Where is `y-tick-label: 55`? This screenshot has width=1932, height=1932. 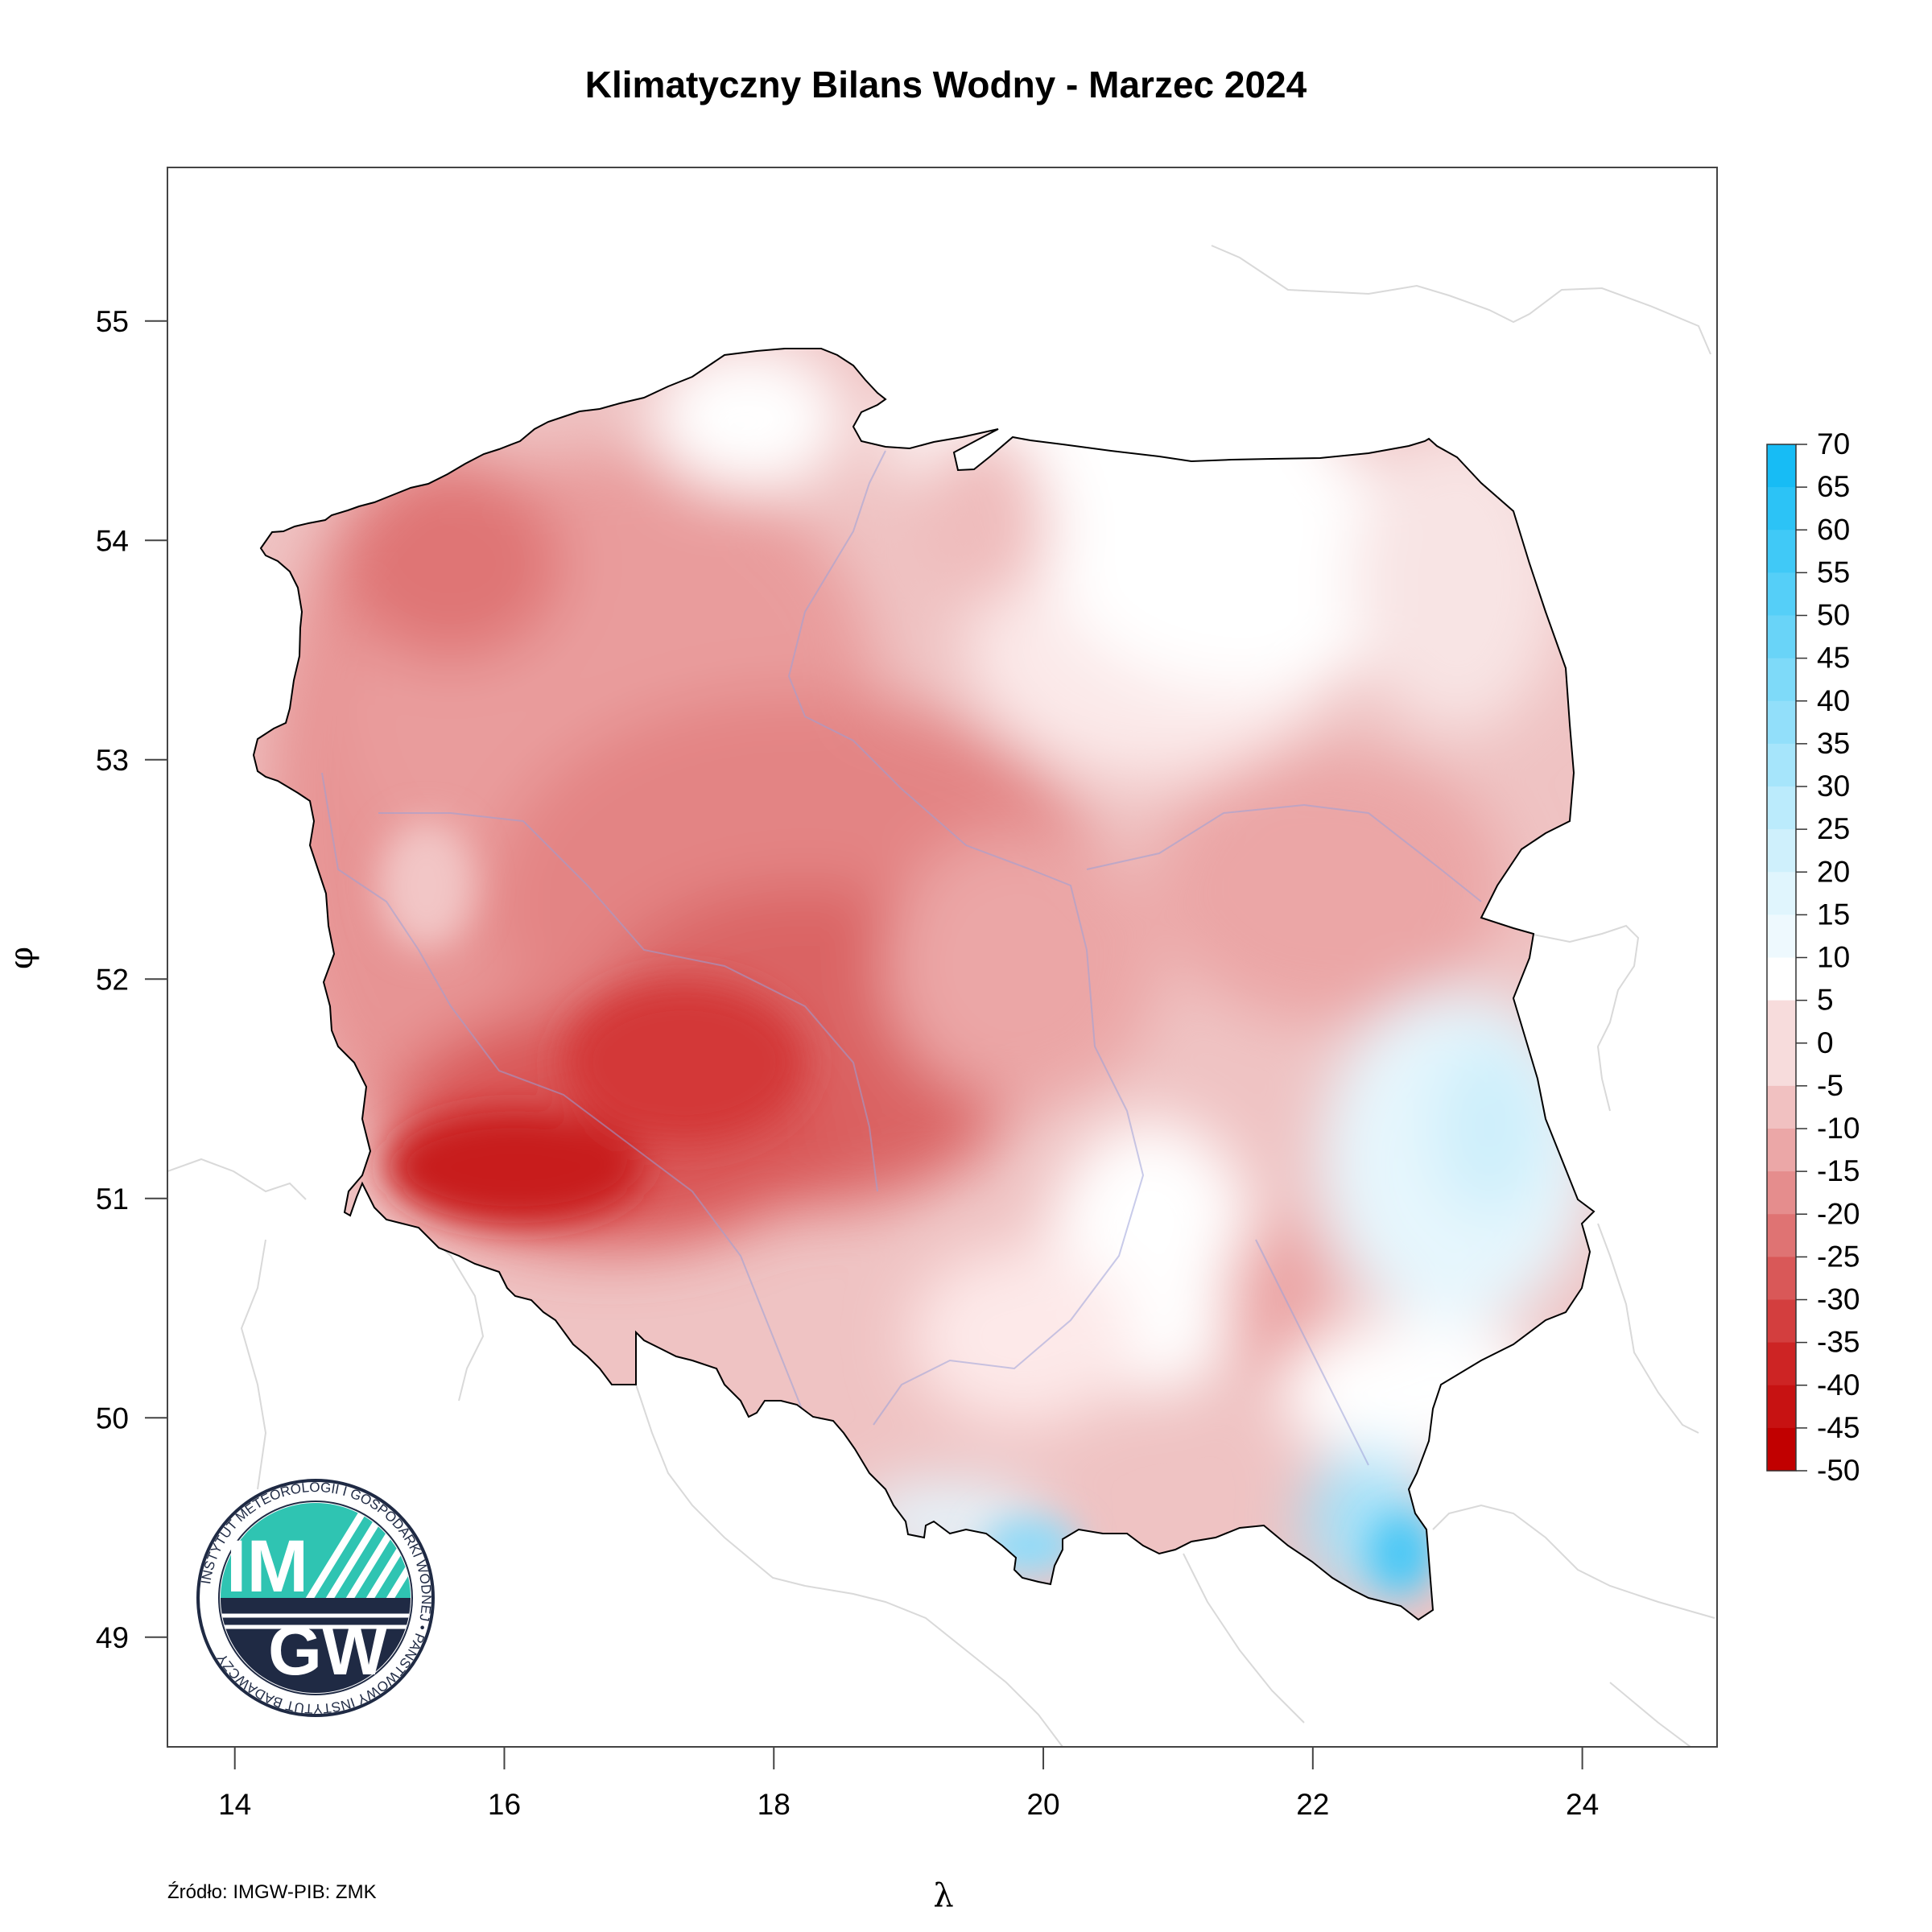
y-tick-label: 55 is located at coordinates (112, 321).